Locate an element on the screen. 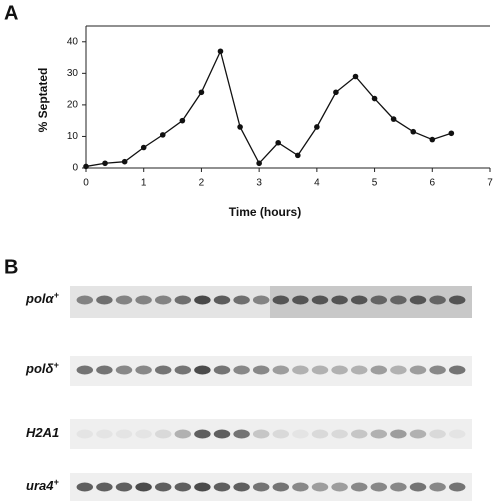  y-axis-label: % Septated is located at coordinates (43, 100).